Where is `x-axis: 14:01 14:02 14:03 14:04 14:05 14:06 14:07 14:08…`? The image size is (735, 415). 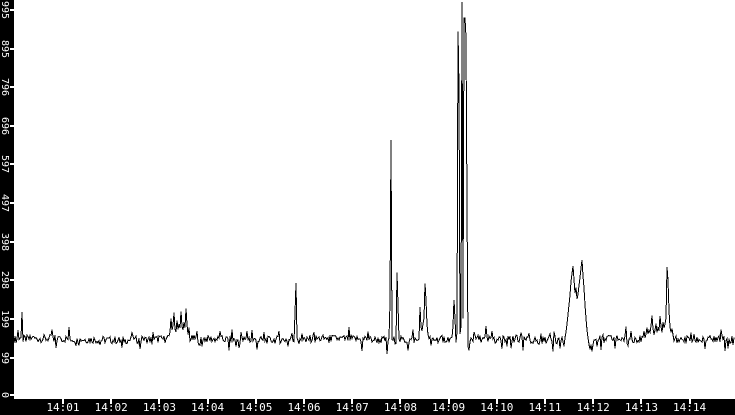
x-axis: 14:01 14:02 14:03 14:04 14:05 14:06 14:07 14:08… is located at coordinates (367, 407).